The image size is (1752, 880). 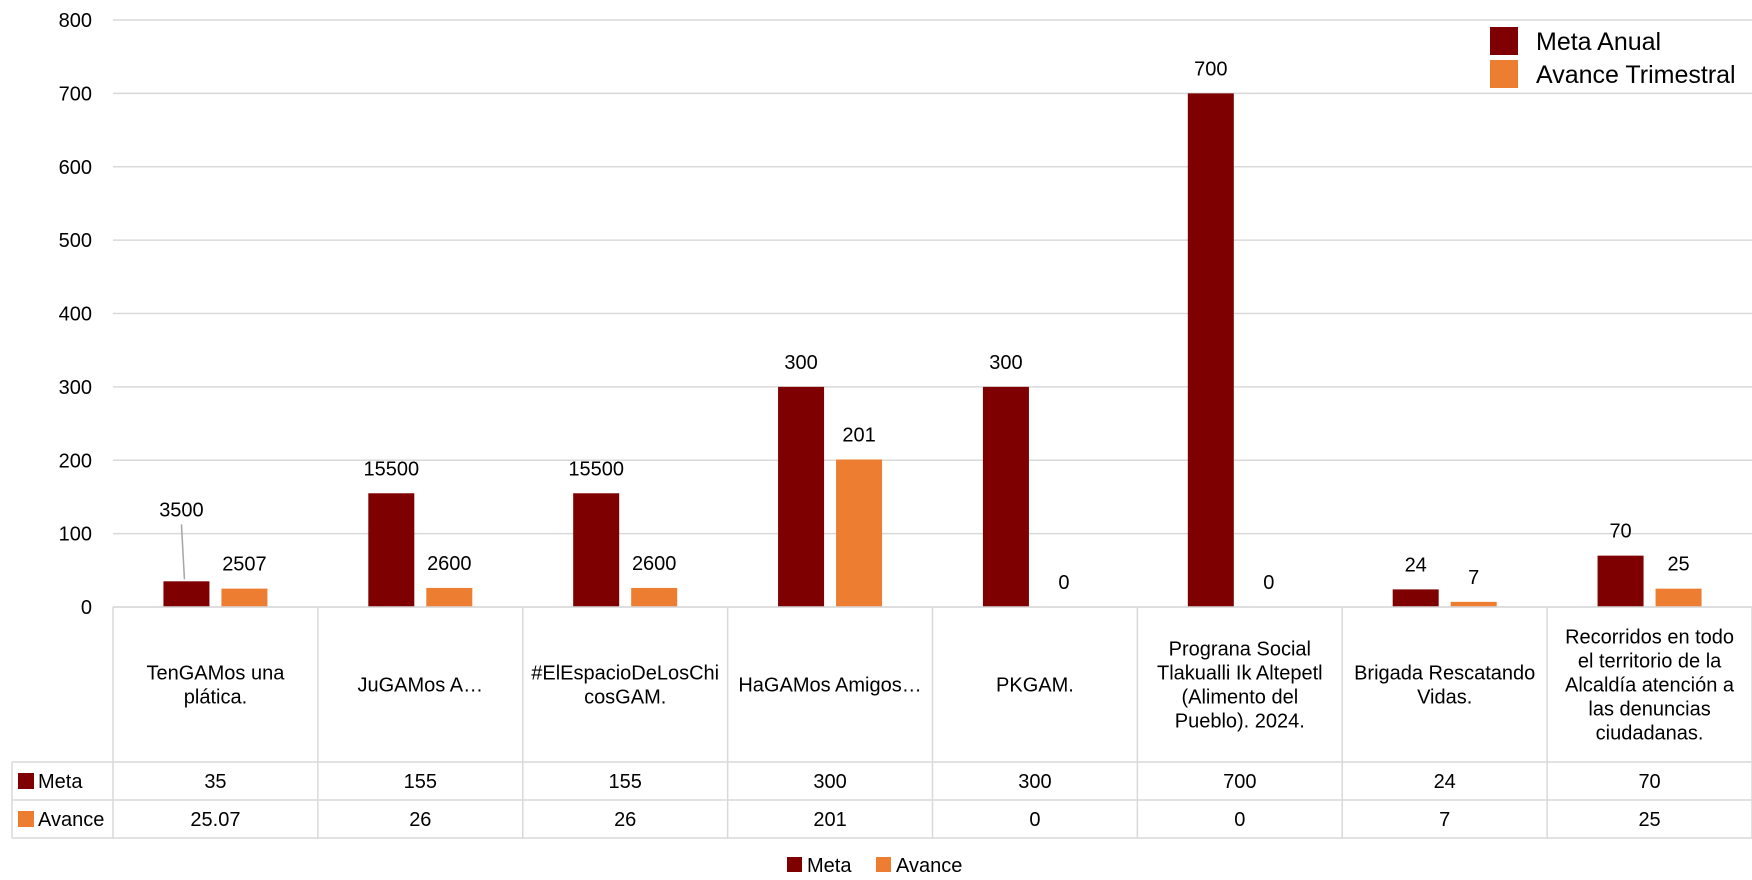 I want to click on category-label: (Alimento del, so click(x=1239, y=698).